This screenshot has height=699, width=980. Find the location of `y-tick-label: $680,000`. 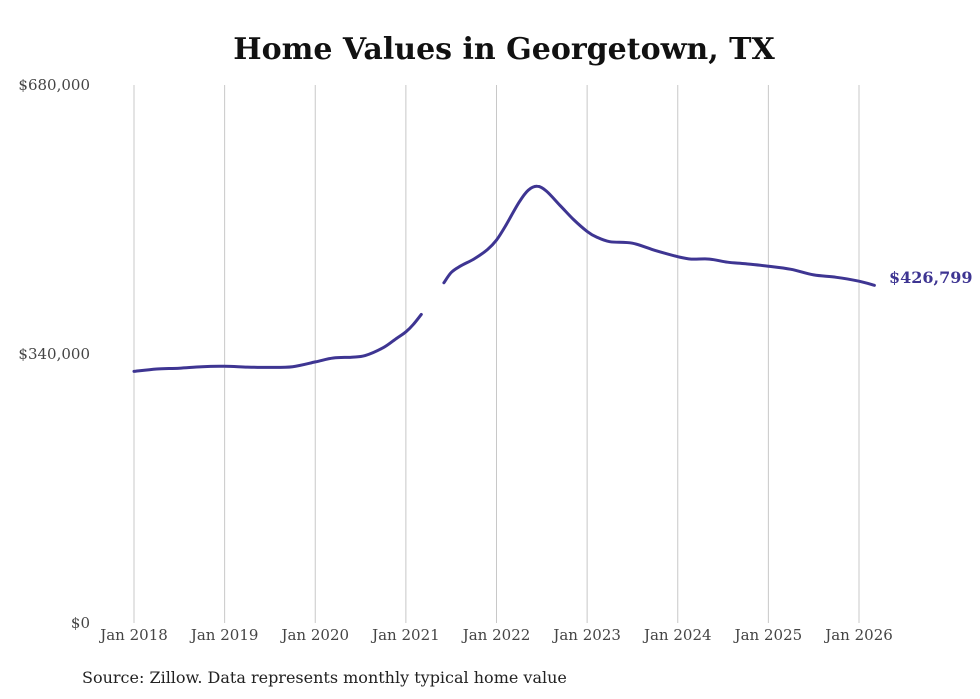

y-tick-label: $680,000 is located at coordinates (54, 85).